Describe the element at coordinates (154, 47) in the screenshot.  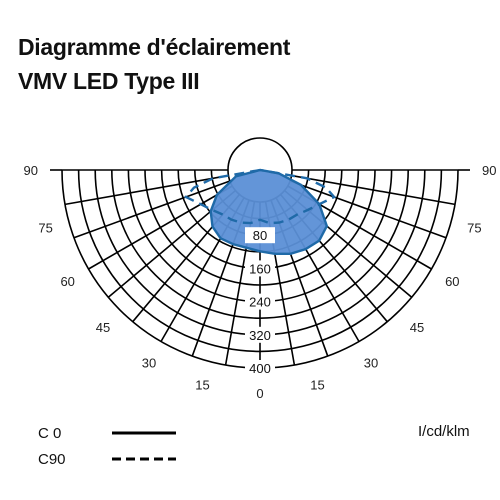
I see `chart-title-line1: Diagramme d'éclairement` at that location.